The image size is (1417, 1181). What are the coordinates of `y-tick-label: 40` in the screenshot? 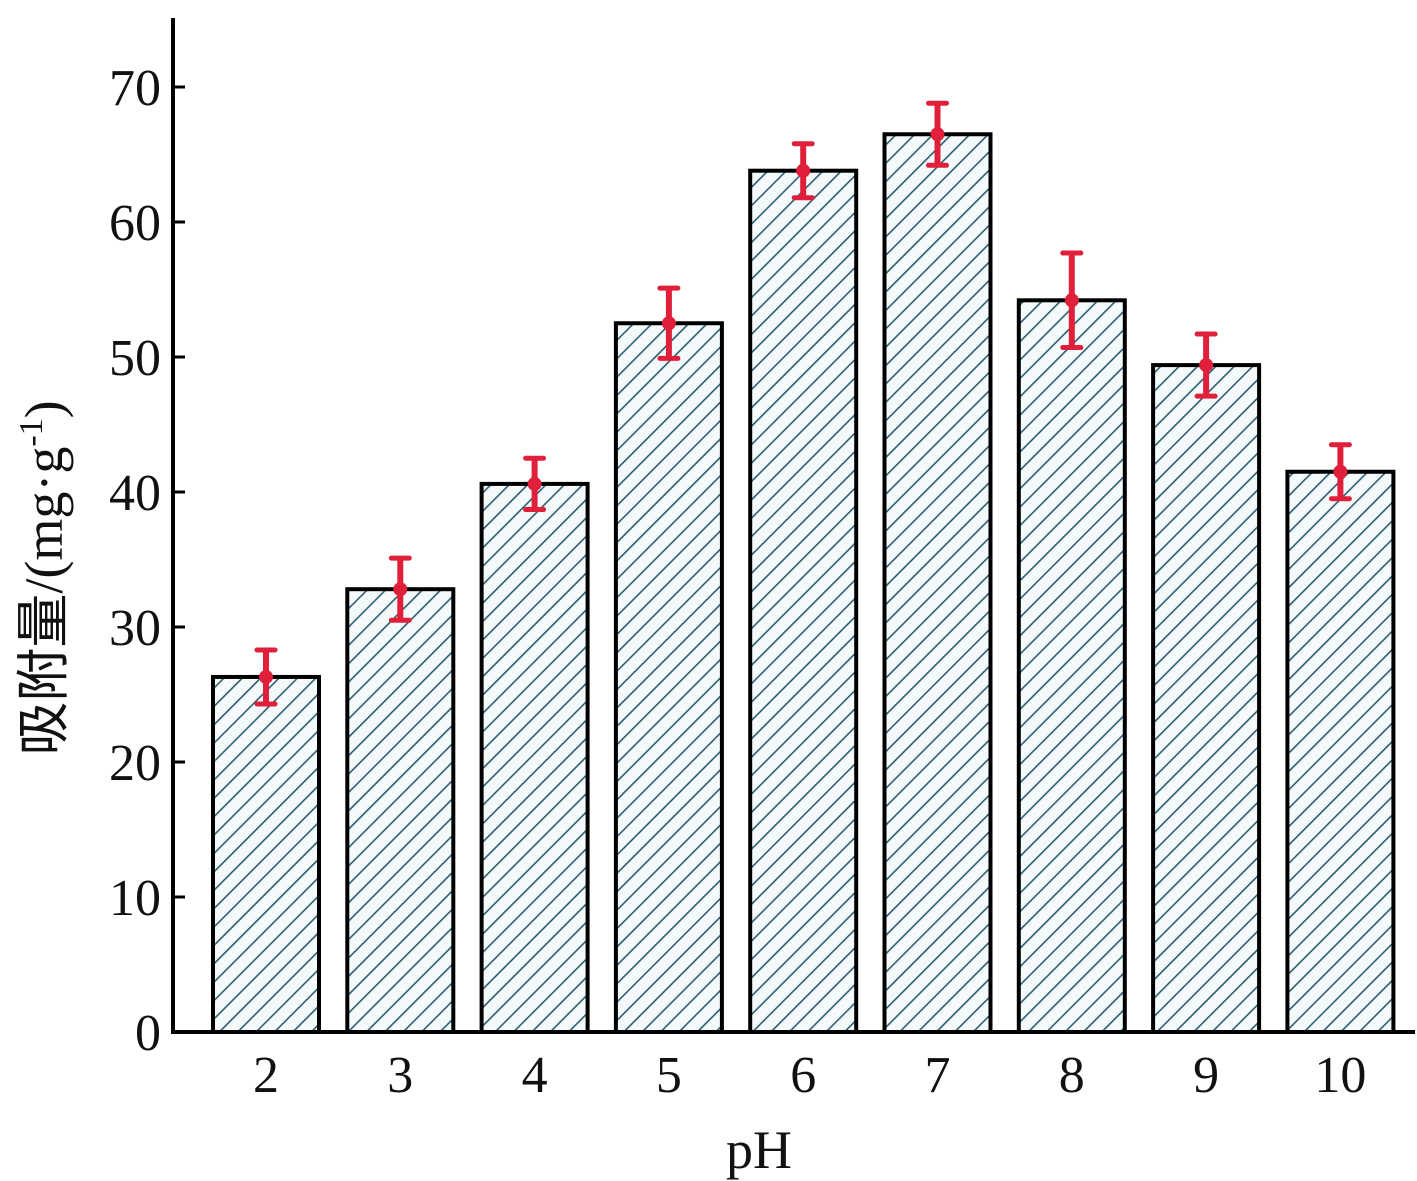 It's located at (135, 493).